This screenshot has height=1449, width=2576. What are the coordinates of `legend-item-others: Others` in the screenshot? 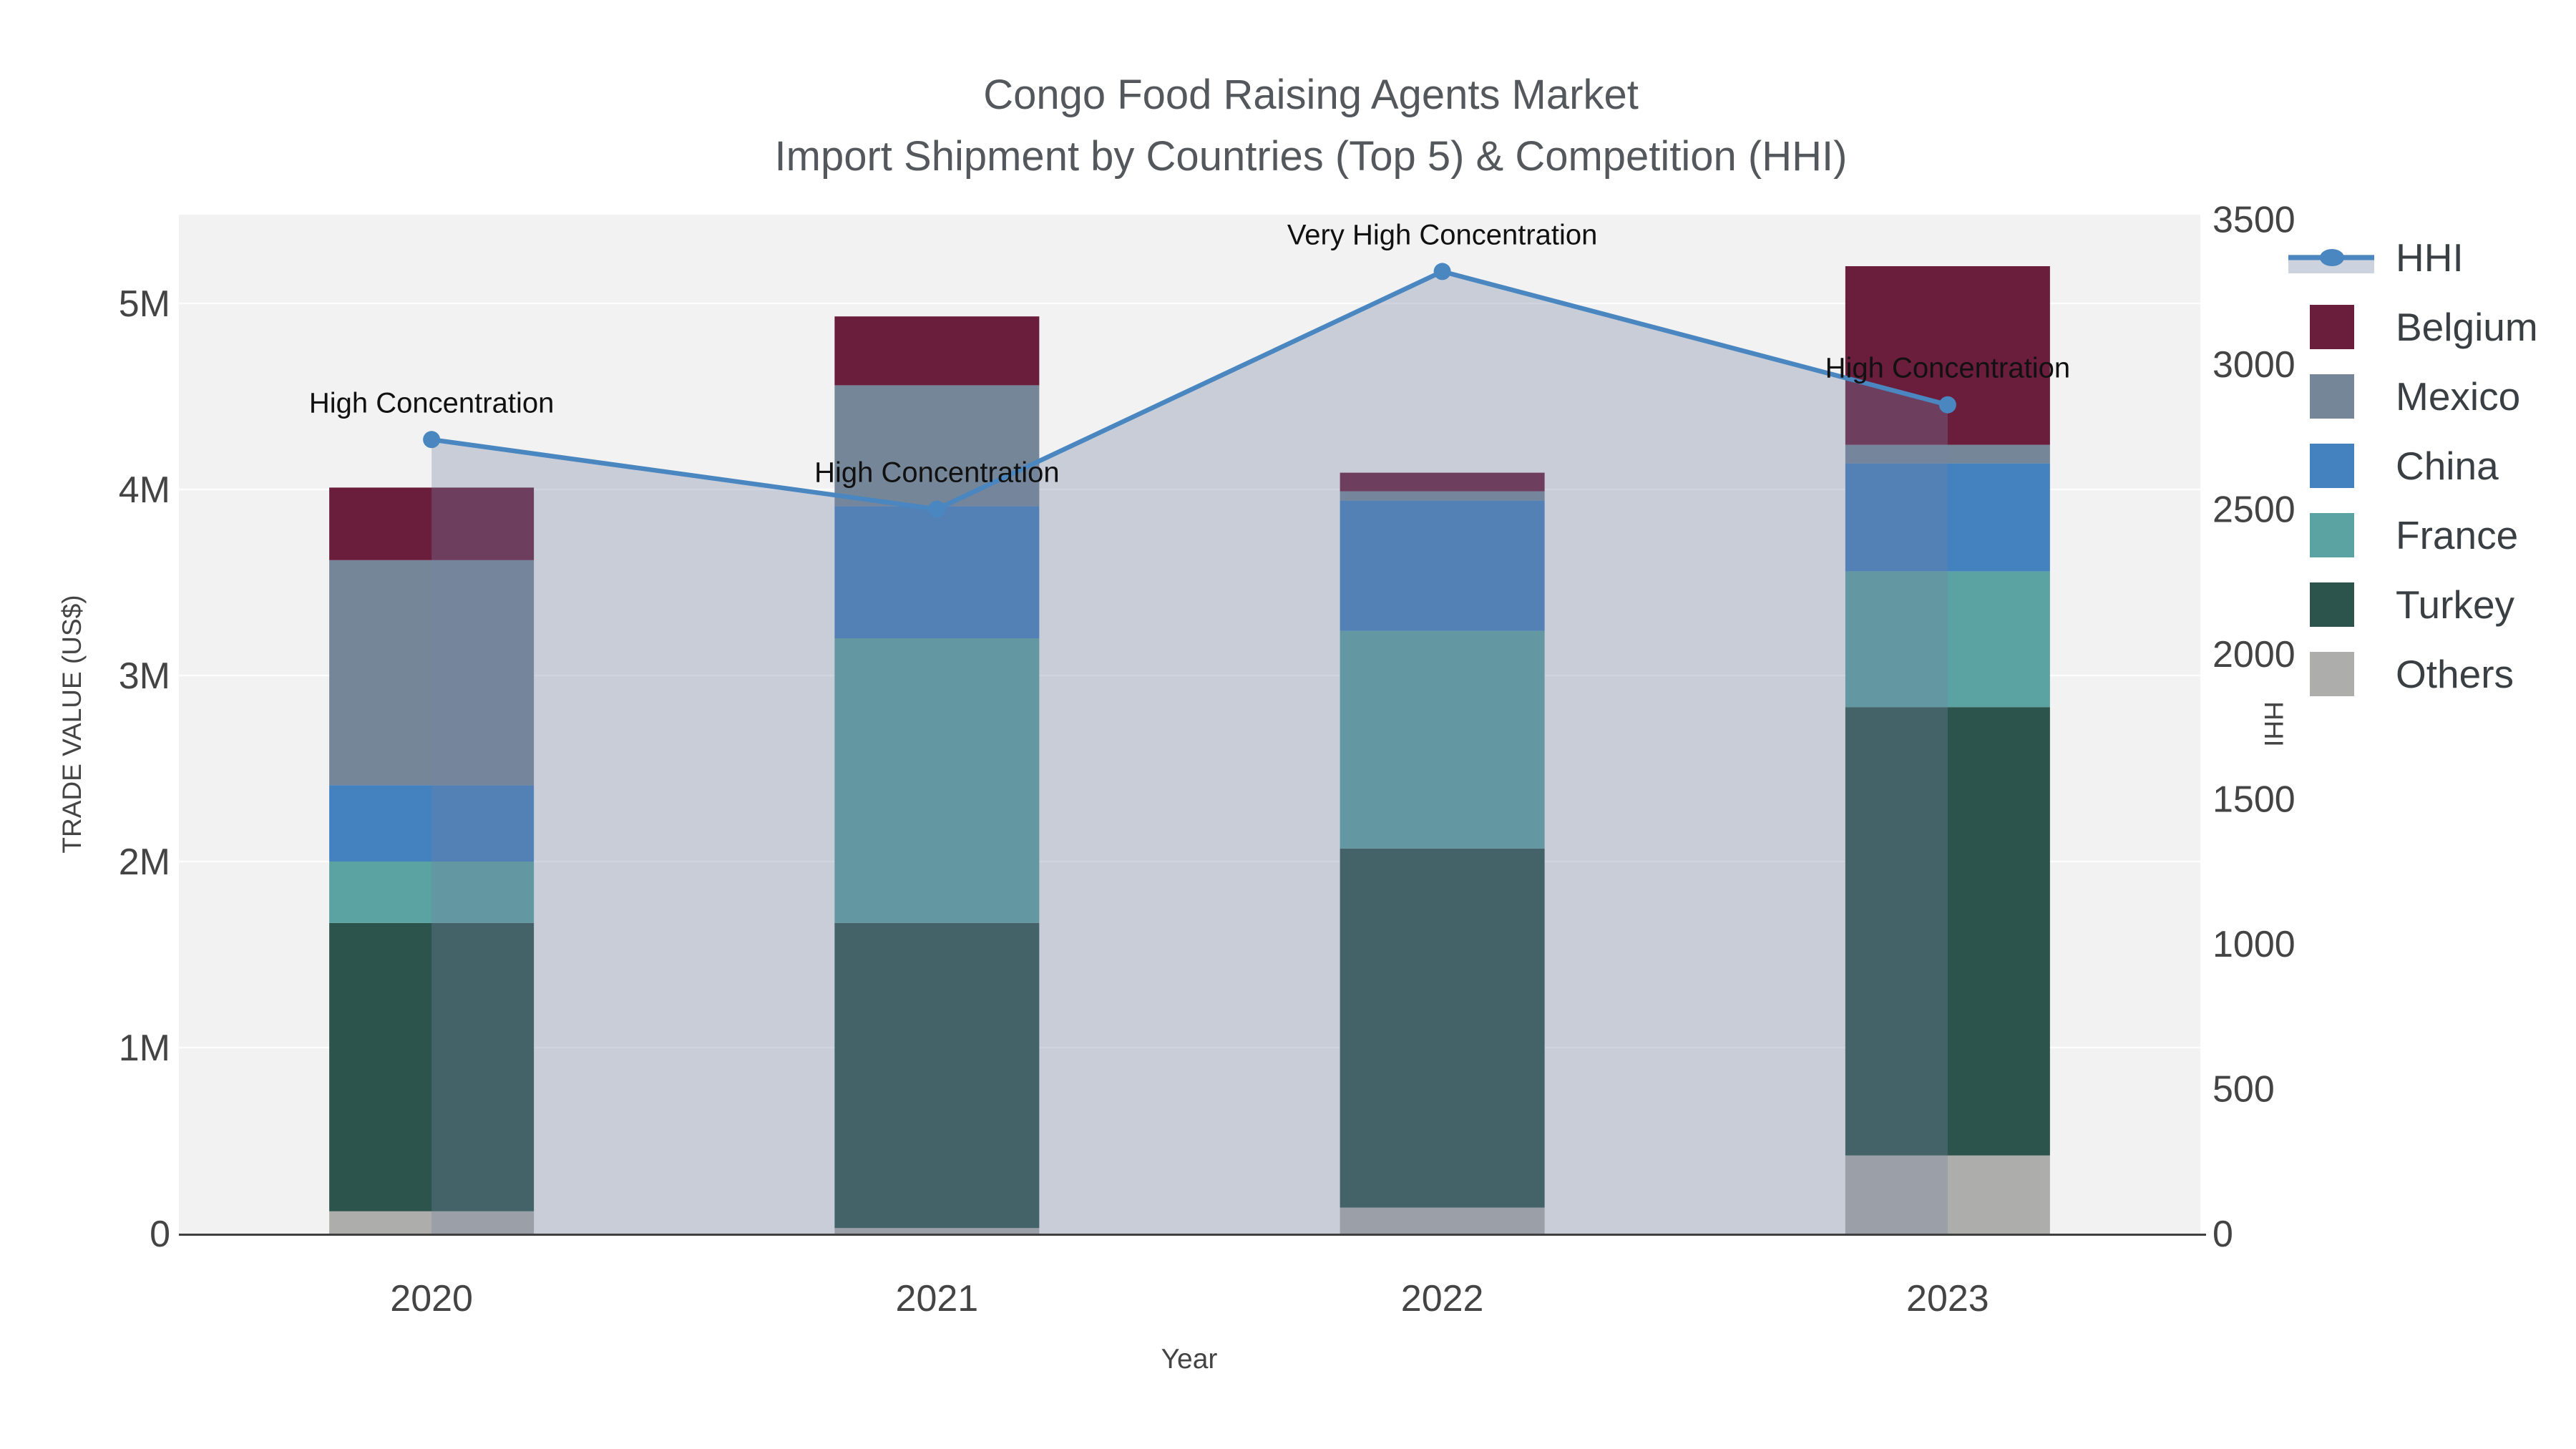 It's located at (2412, 674).